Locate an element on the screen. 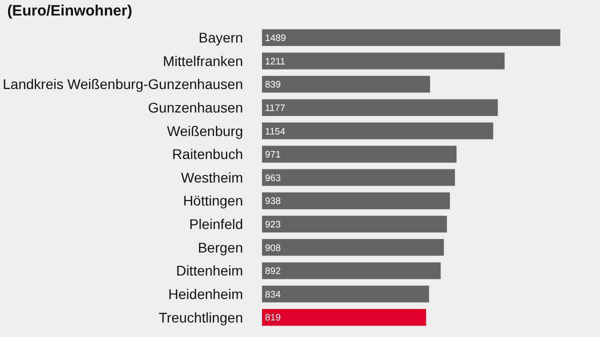  data-label: 963 is located at coordinates (273, 177).